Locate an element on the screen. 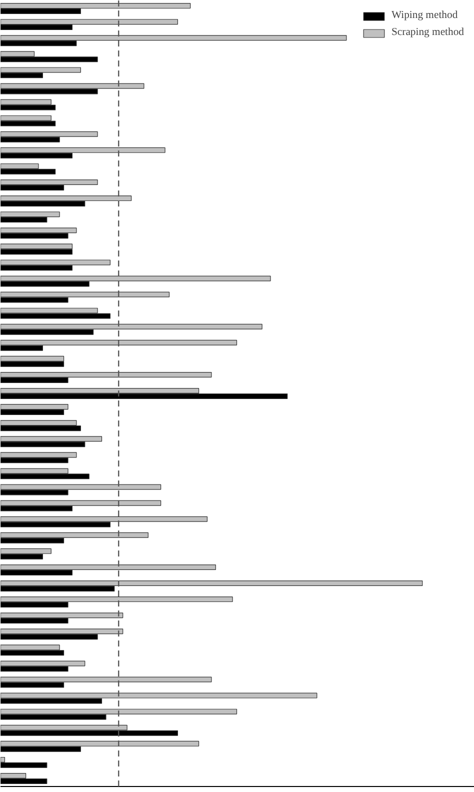 The image size is (474, 792). legend-label: Wiping method is located at coordinates (424, 15).